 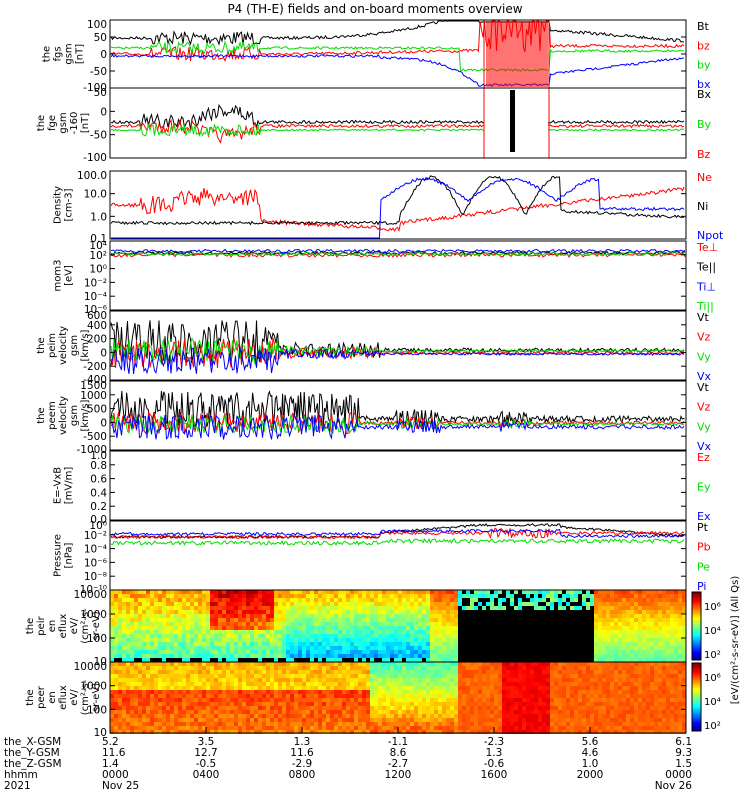 I want to click on y-axis-label-line: (cm²-s-, so click(x=85, y=626).